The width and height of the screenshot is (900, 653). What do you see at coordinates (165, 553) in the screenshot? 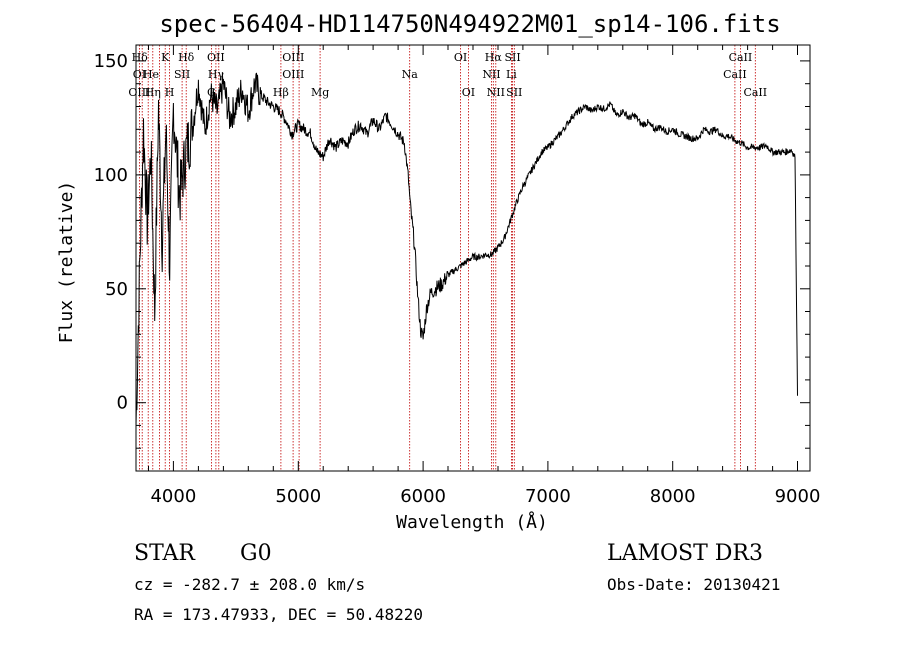
I see `object-class: STAR` at bounding box center [165, 553].